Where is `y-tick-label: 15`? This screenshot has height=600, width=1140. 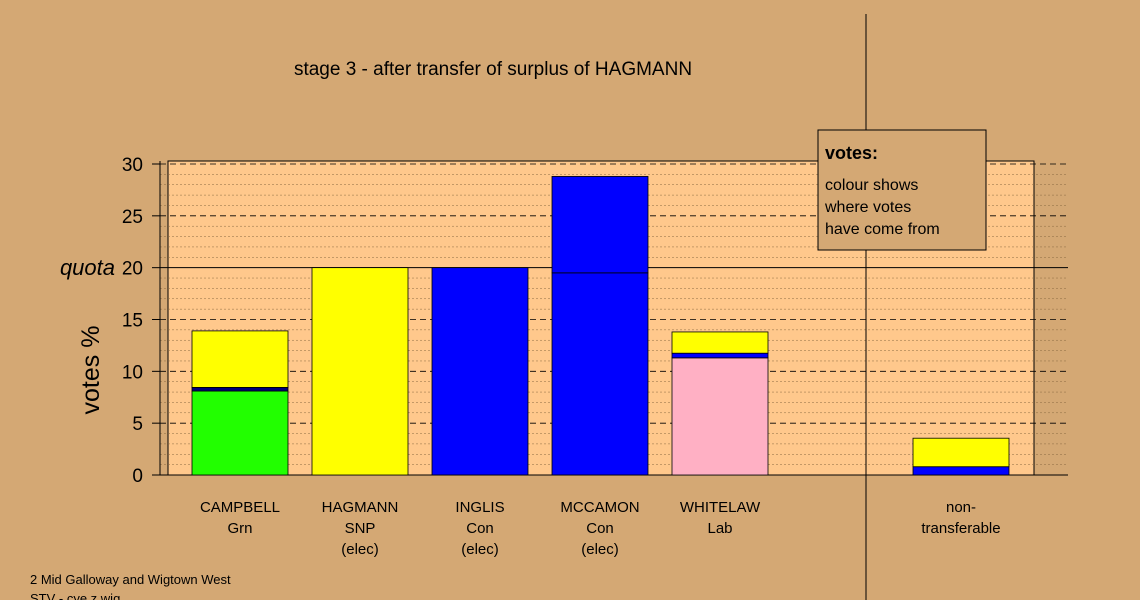 y-tick-label: 15 is located at coordinates (132, 321).